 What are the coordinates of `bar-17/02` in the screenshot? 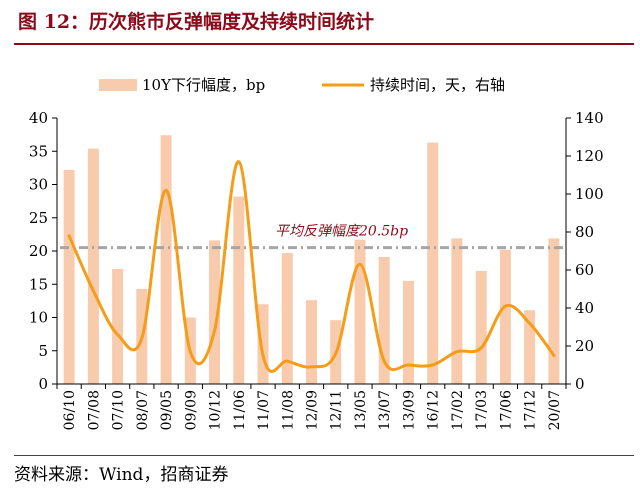 It's located at (457, 311).